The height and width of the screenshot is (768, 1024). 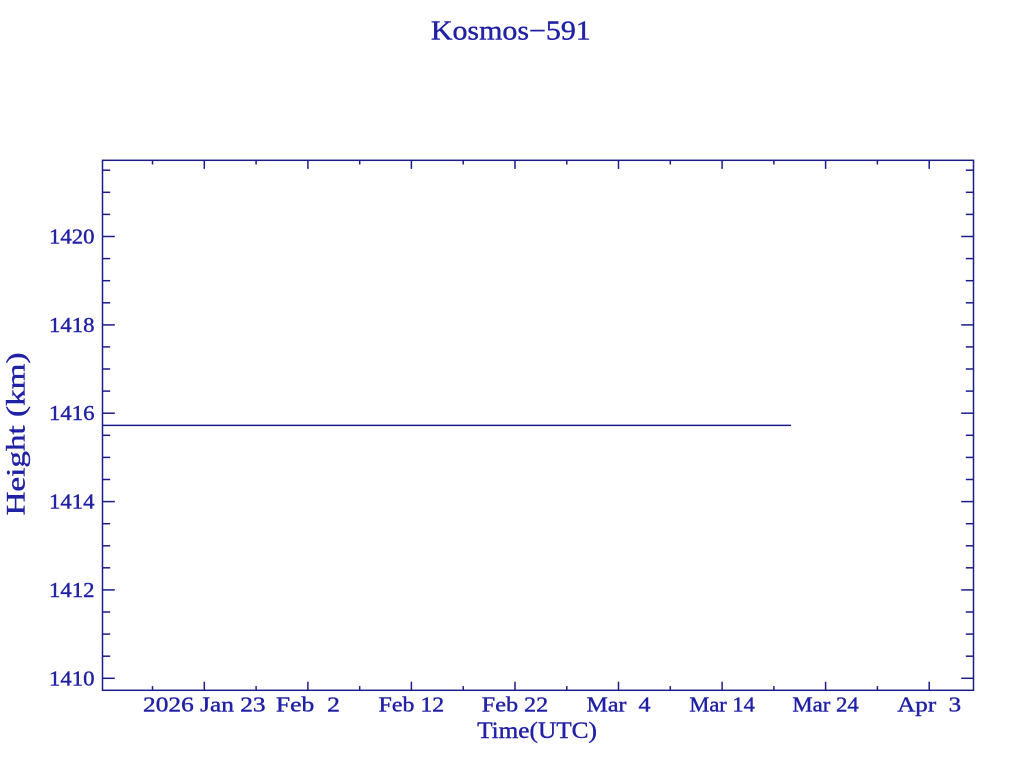 I want to click on svg-text: Mar 24, so click(x=825, y=704).